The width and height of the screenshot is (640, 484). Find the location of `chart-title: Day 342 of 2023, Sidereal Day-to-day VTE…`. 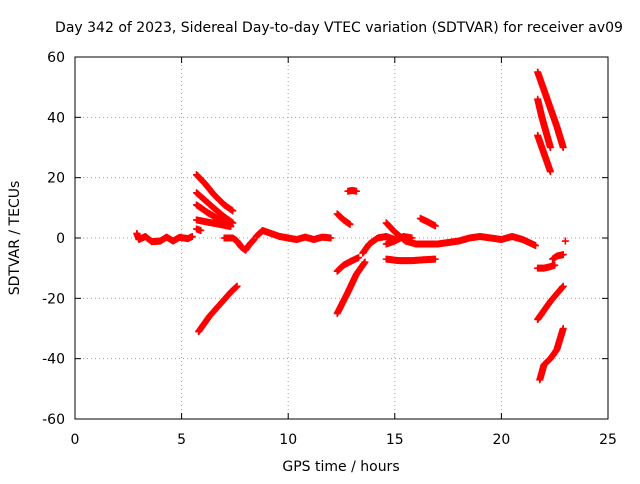

chart-title: Day 342 of 2023, Sidereal Day-to-day VTE… is located at coordinates (339, 28).